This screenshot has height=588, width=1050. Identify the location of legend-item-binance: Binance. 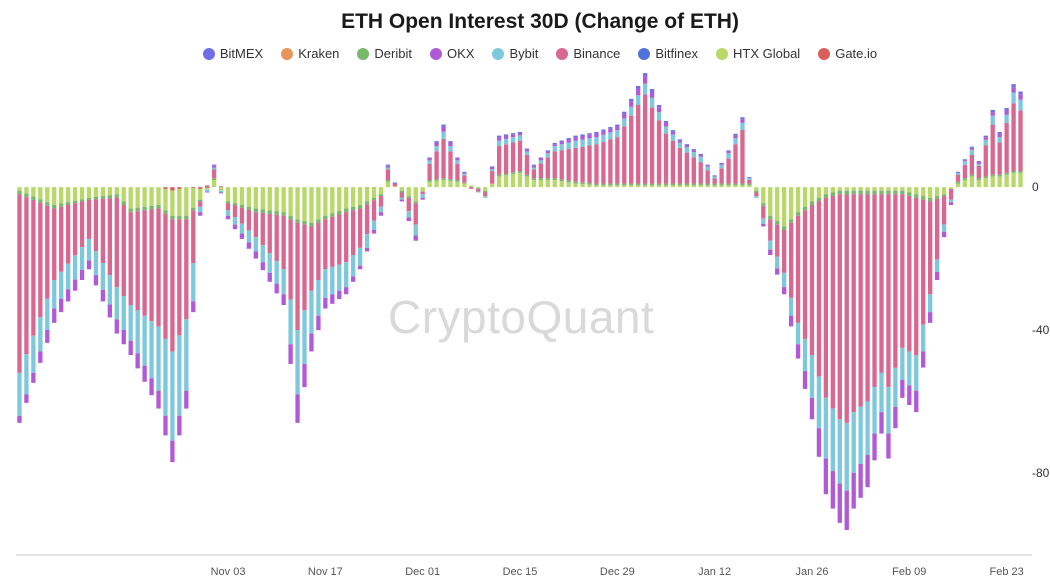
(588, 53).